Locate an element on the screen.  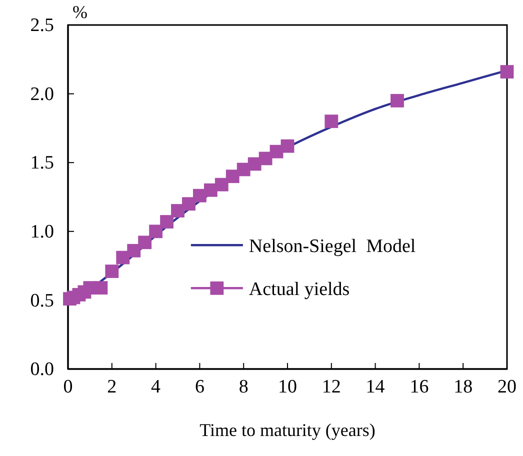
x-tick-label: 6 is located at coordinates (199, 387).